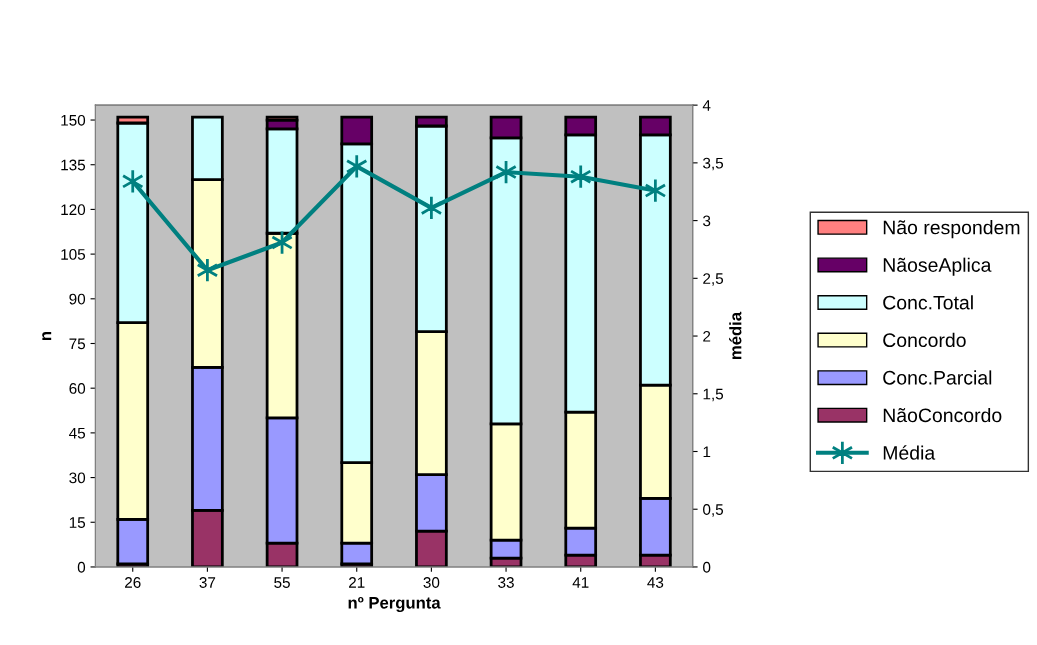  What do you see at coordinates (357, 582) in the screenshot?
I see `x-tick-label: 21` at bounding box center [357, 582].